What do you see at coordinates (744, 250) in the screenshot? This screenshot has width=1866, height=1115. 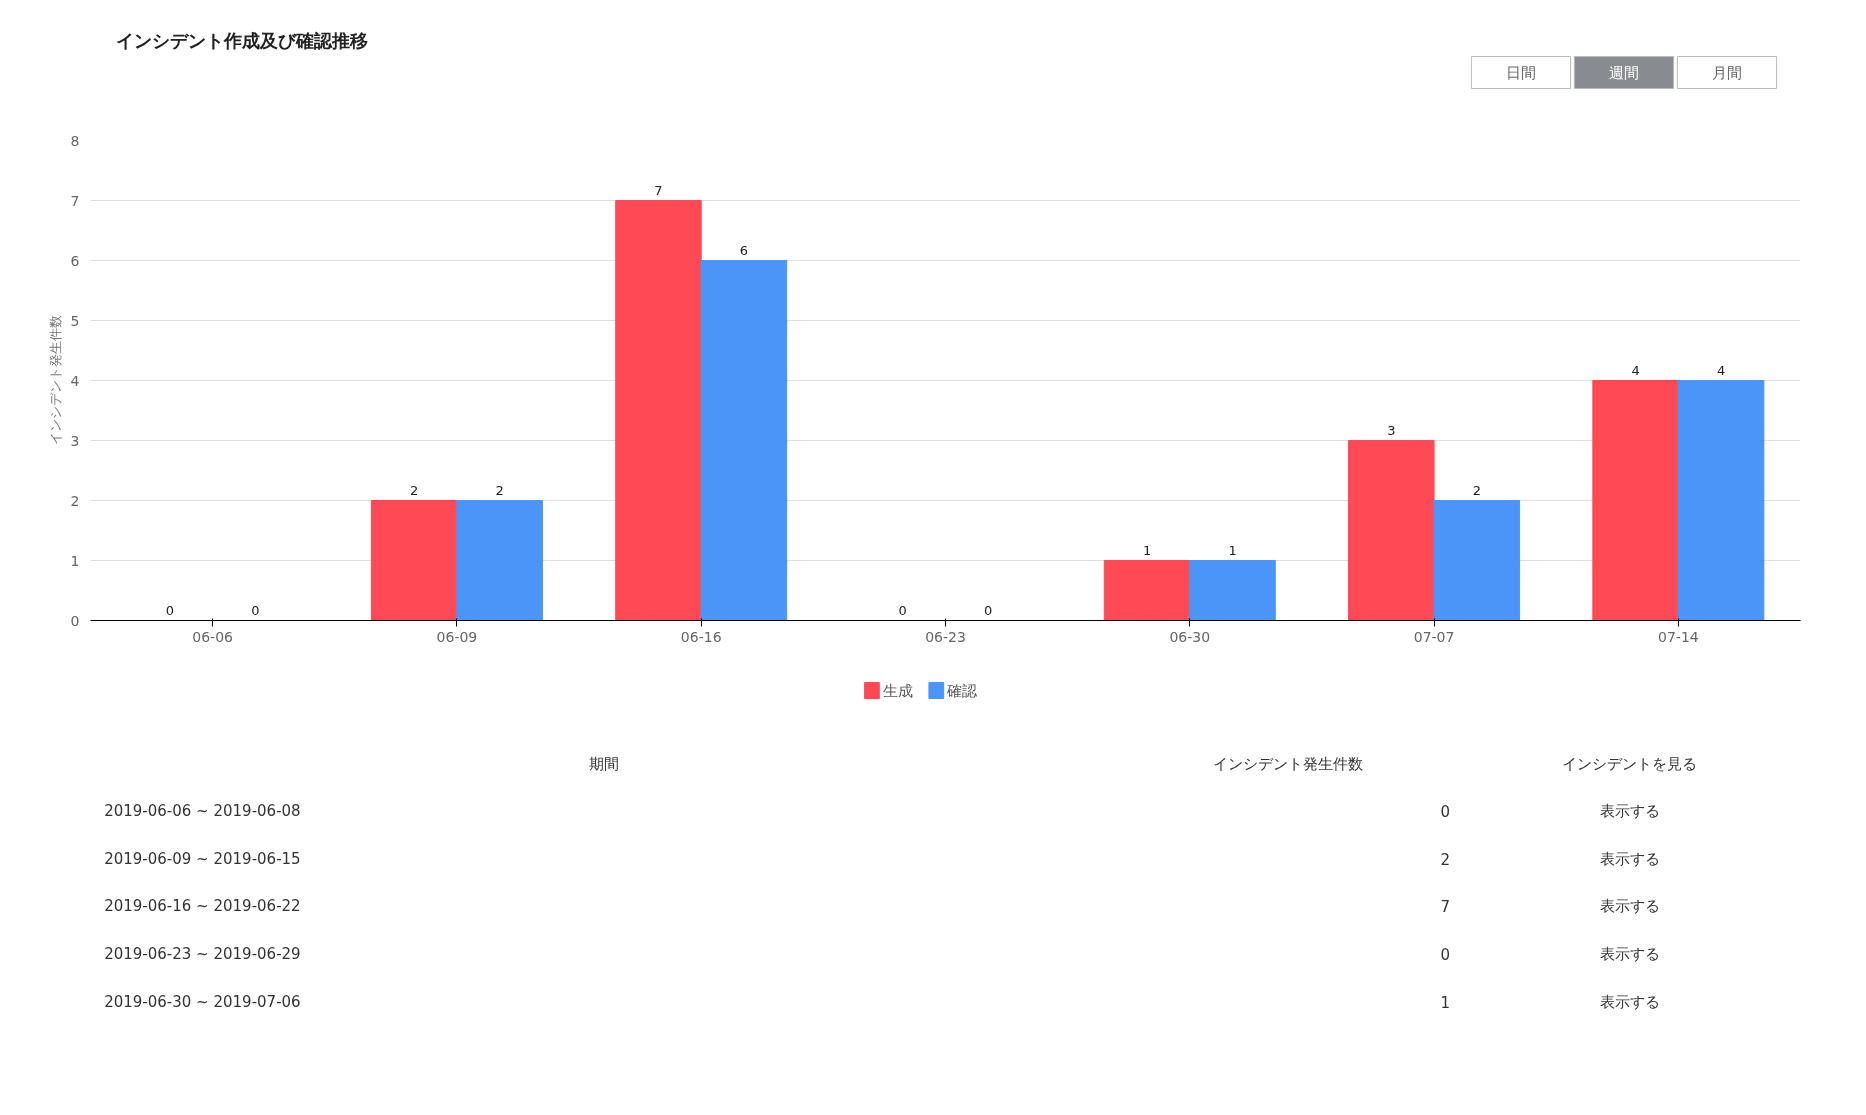 I see `data-label: 6` at bounding box center [744, 250].